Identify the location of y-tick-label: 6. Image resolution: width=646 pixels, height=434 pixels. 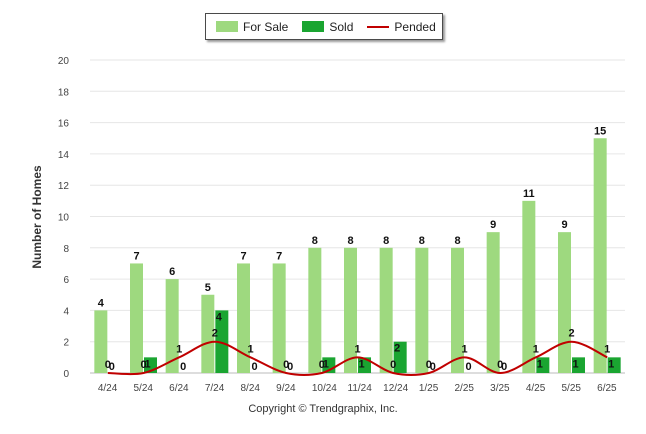
(66, 280).